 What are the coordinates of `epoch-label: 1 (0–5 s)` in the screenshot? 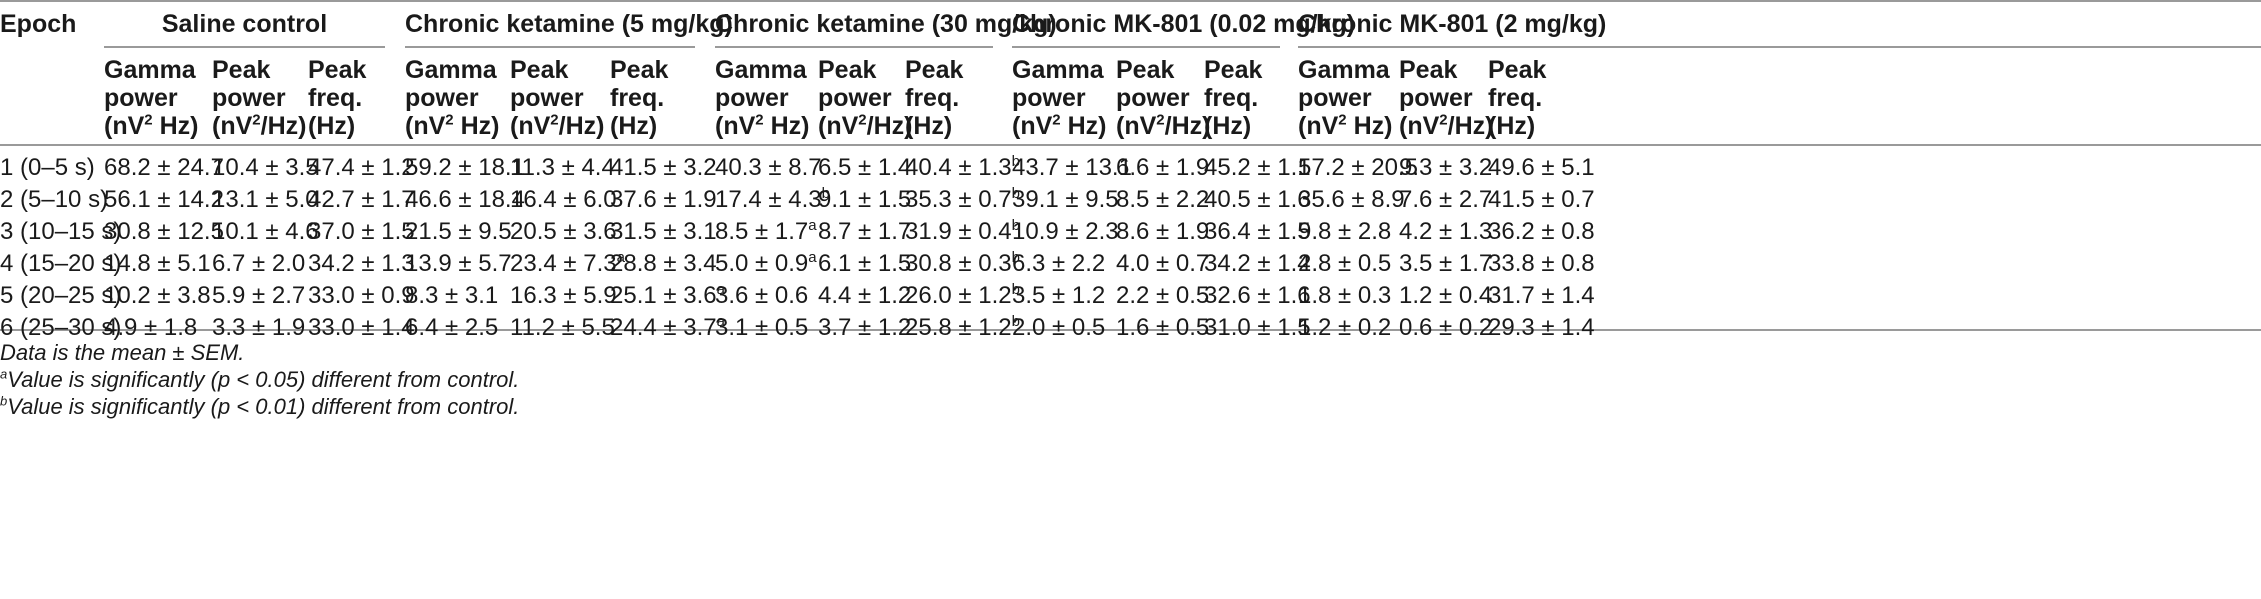 It's located at (47, 167).